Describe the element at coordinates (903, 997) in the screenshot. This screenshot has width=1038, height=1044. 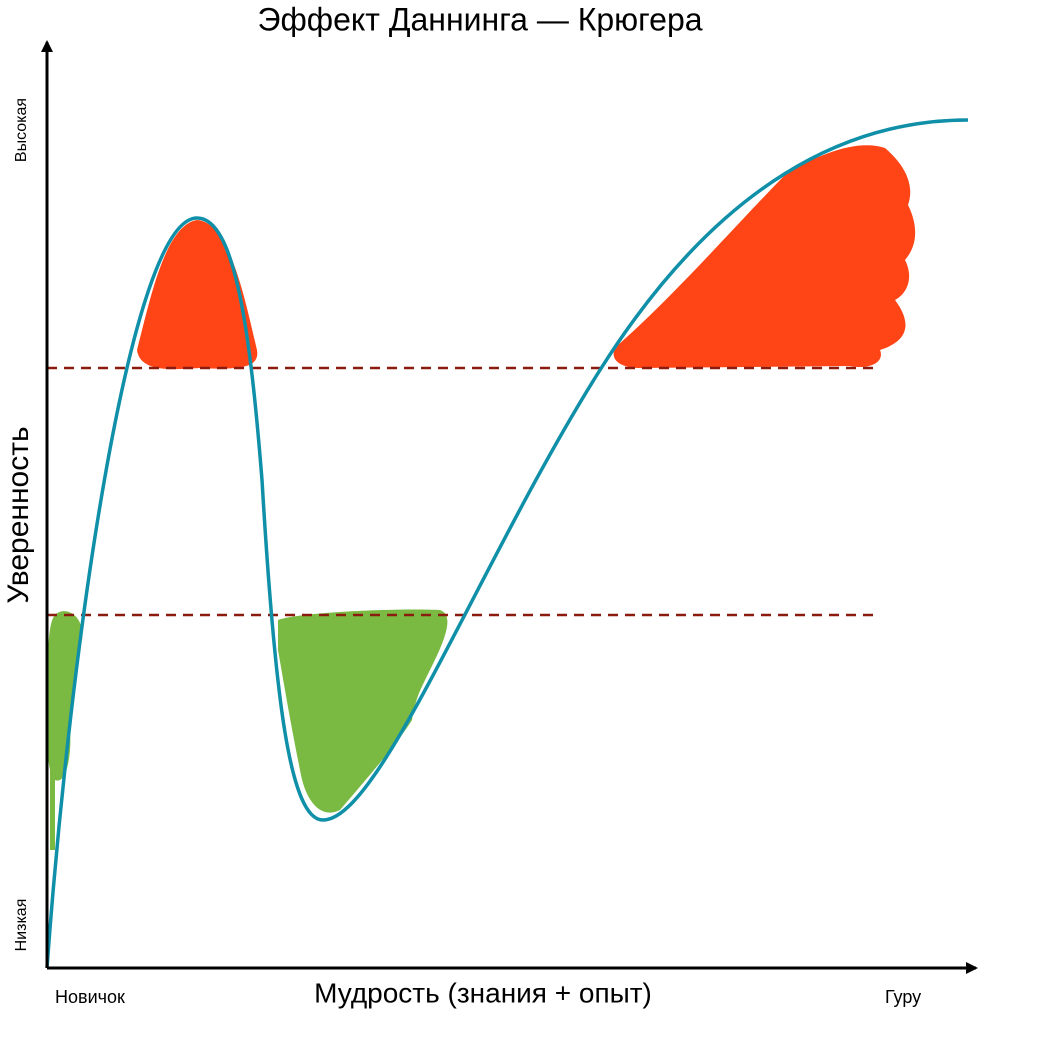
I see `x-axis-end: Гуру` at that location.